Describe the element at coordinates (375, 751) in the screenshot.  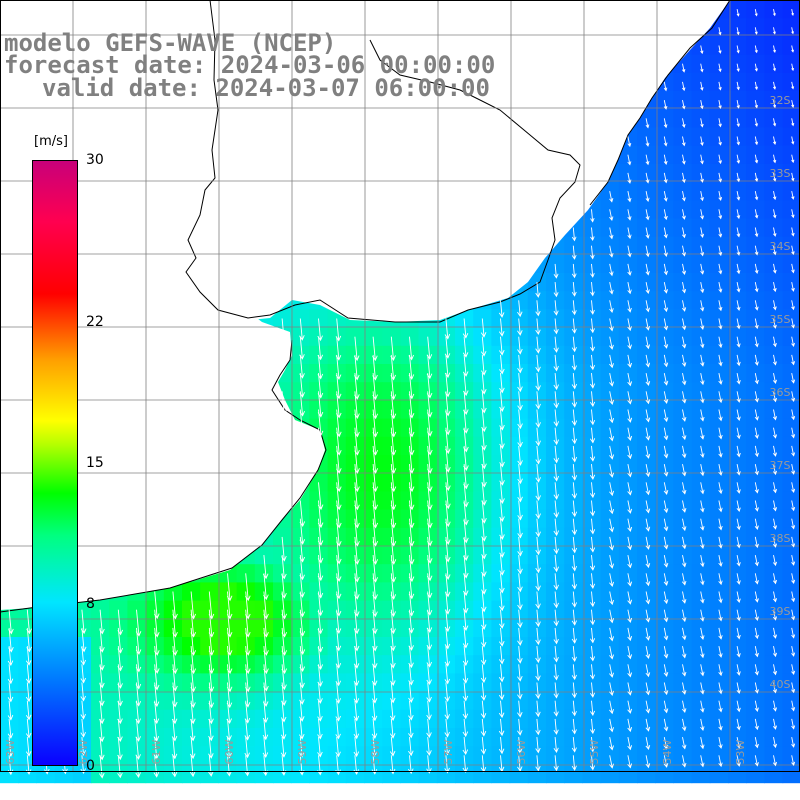
I see `lon-label: 58W` at that location.